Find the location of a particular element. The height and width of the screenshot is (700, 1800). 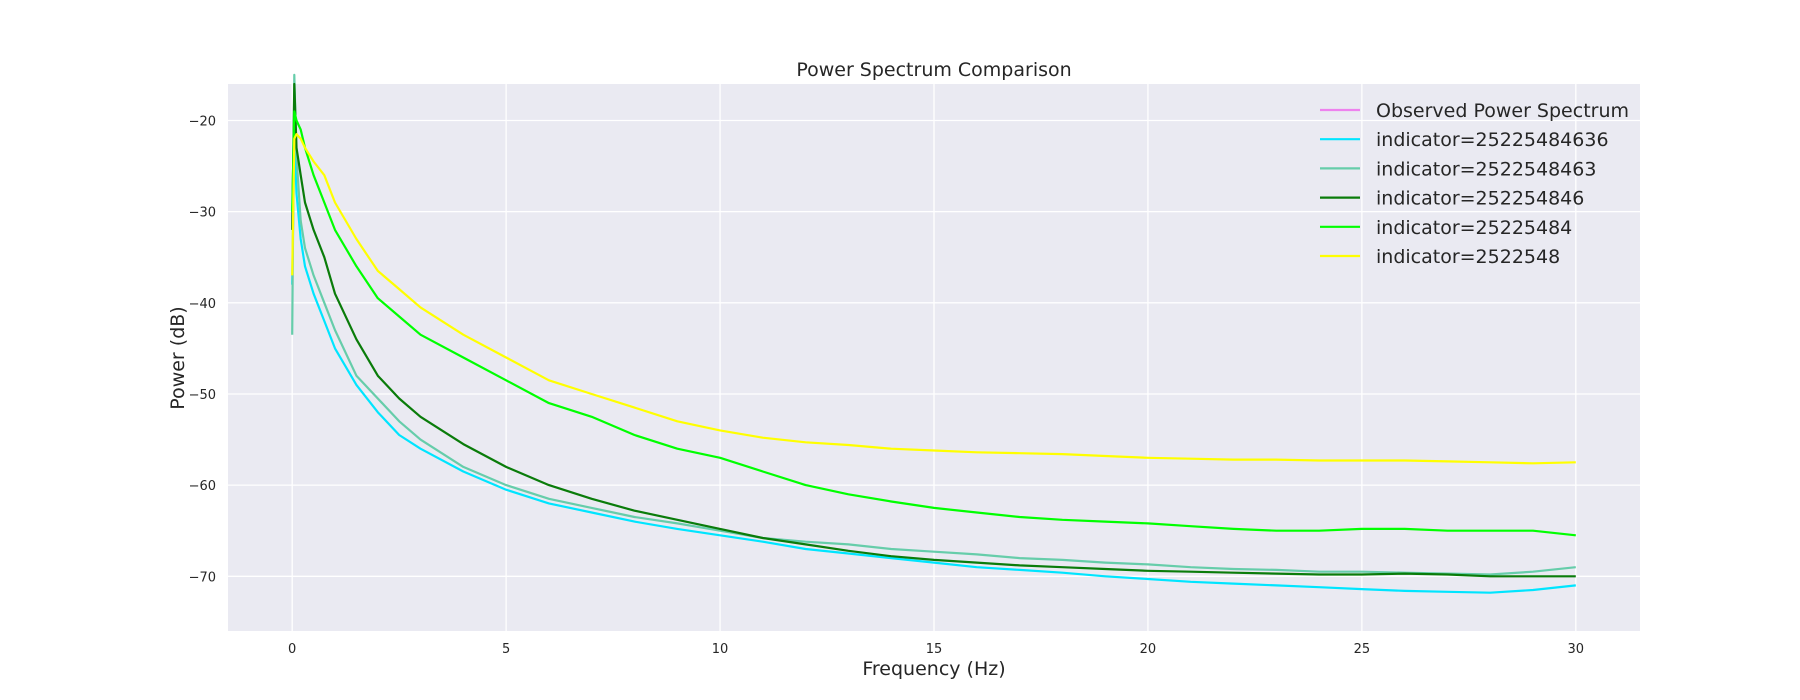

legend-entry: indicator=252254846 is located at coordinates (1480, 199).